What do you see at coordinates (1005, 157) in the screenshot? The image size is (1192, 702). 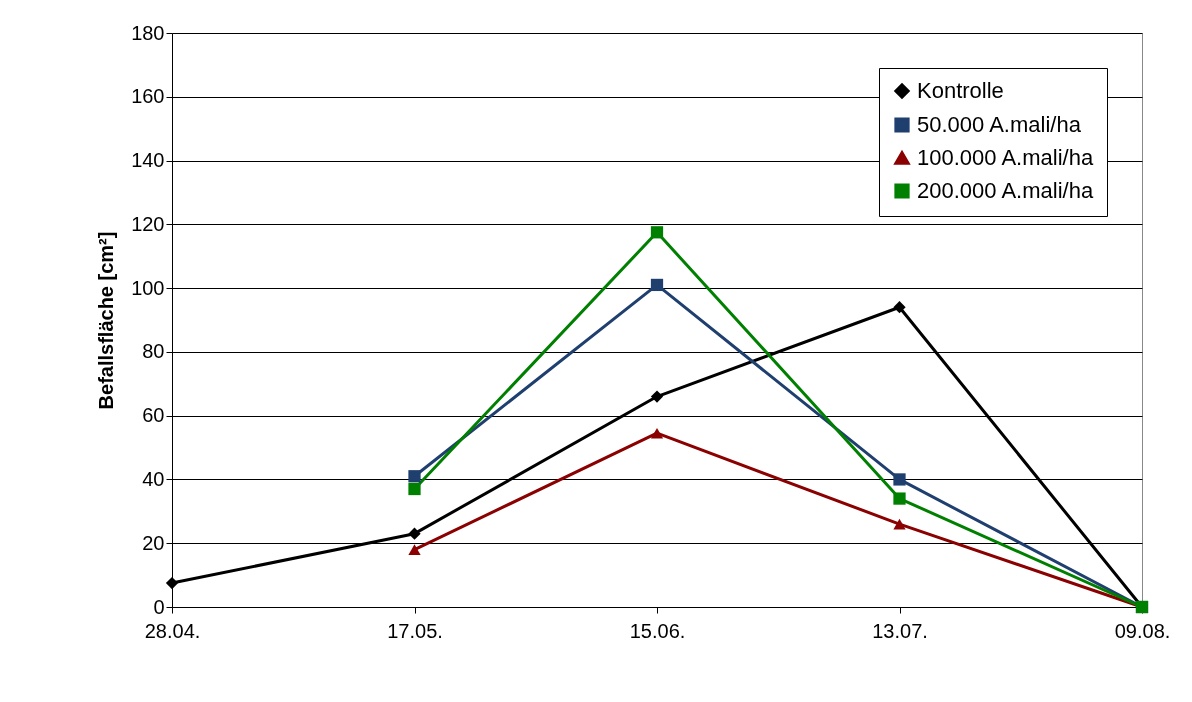 I see `legend-label: 100.000 A.mali/ha` at bounding box center [1005, 157].